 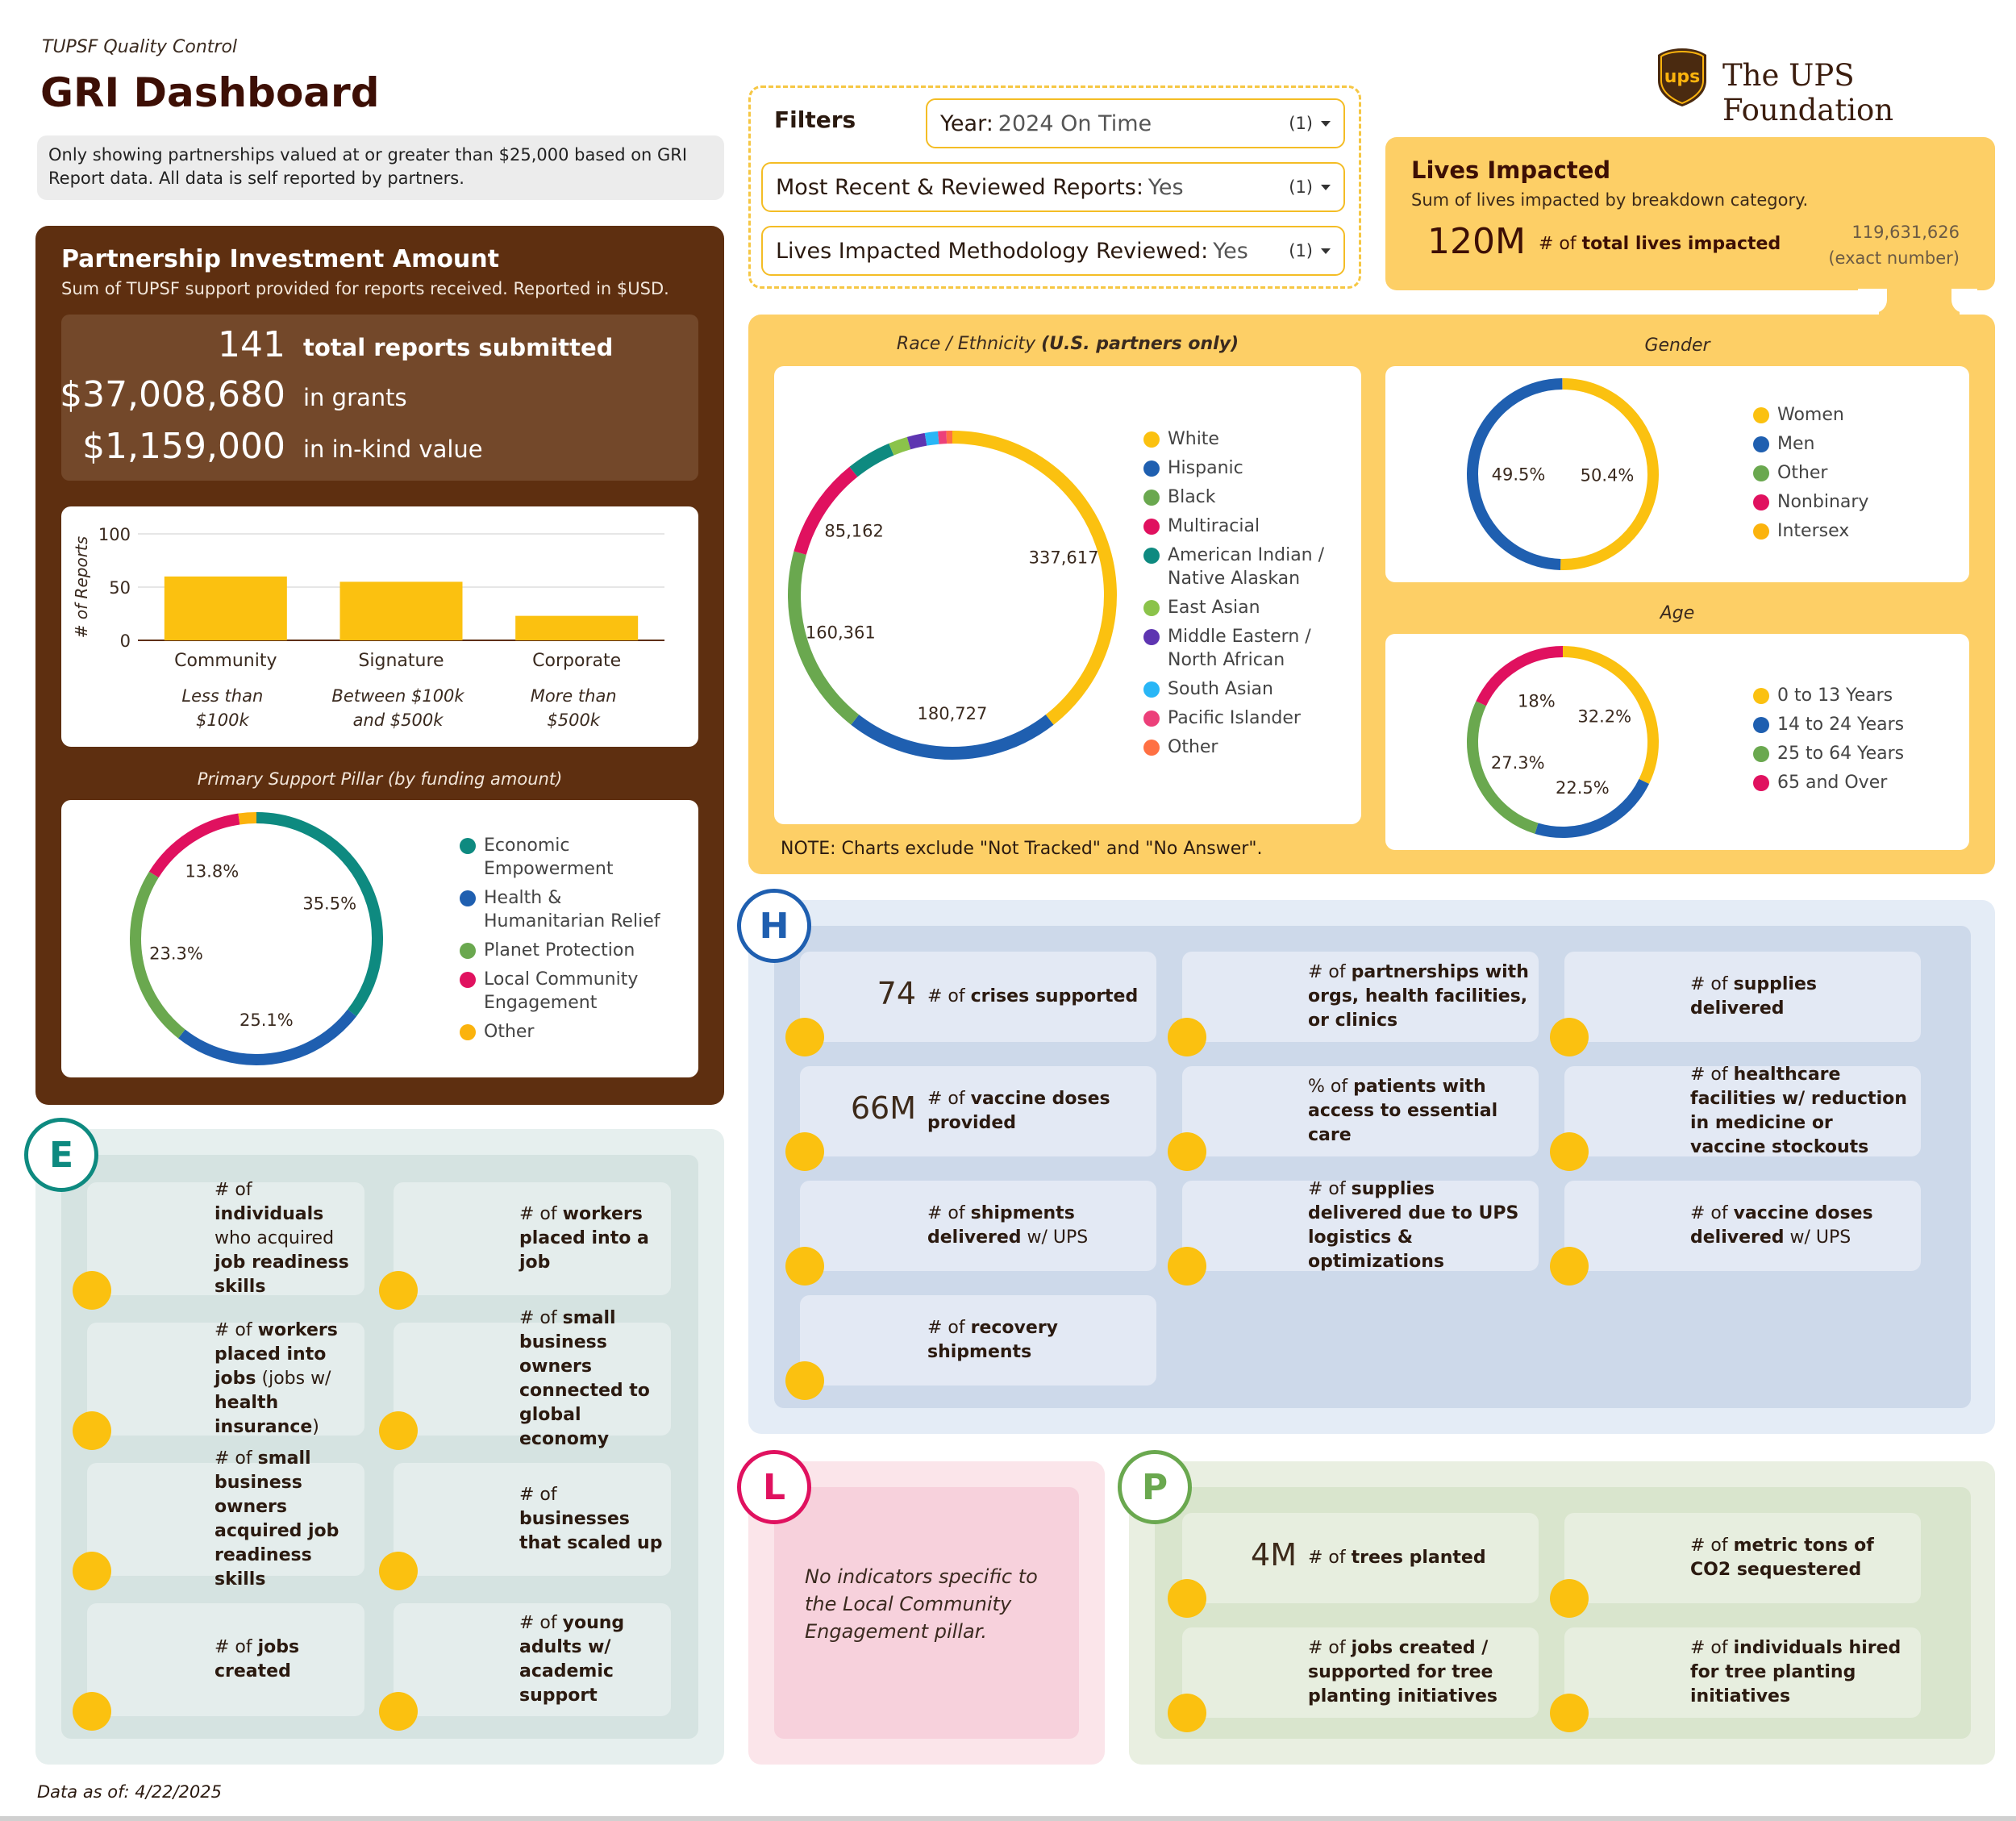 What do you see at coordinates (560, 991) in the screenshot?
I see `legend-item: Local Community Engagement` at bounding box center [560, 991].